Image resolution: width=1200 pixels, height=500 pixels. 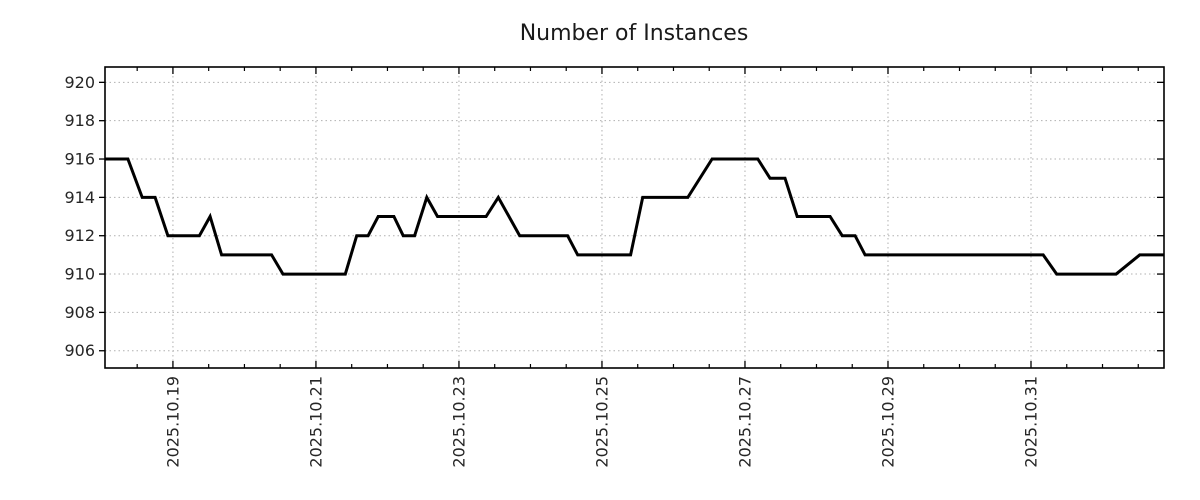 I want to click on x-tick-label: 2025.10.21, so click(x=315, y=422).